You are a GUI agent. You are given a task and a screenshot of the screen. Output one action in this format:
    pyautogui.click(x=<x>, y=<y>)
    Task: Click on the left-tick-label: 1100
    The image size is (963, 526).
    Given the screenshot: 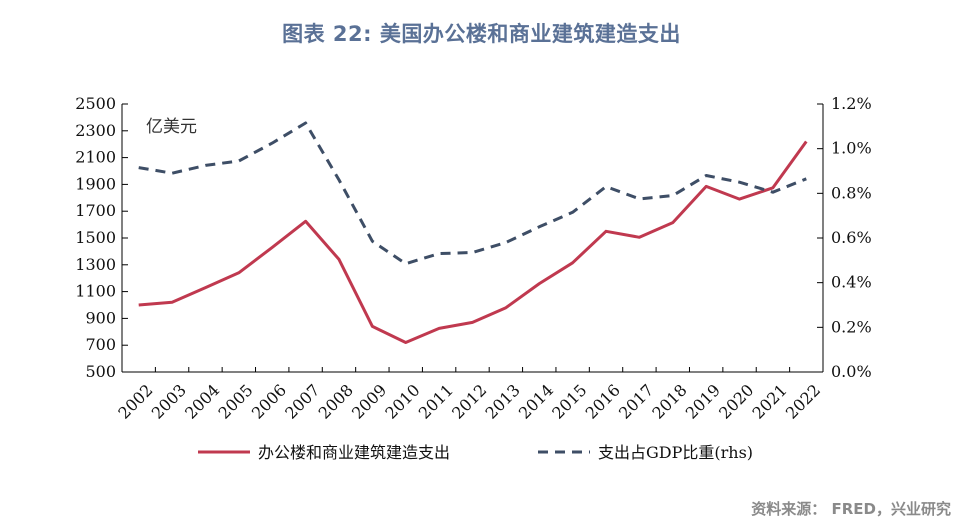 What is the action you would take?
    pyautogui.click(x=95, y=291)
    